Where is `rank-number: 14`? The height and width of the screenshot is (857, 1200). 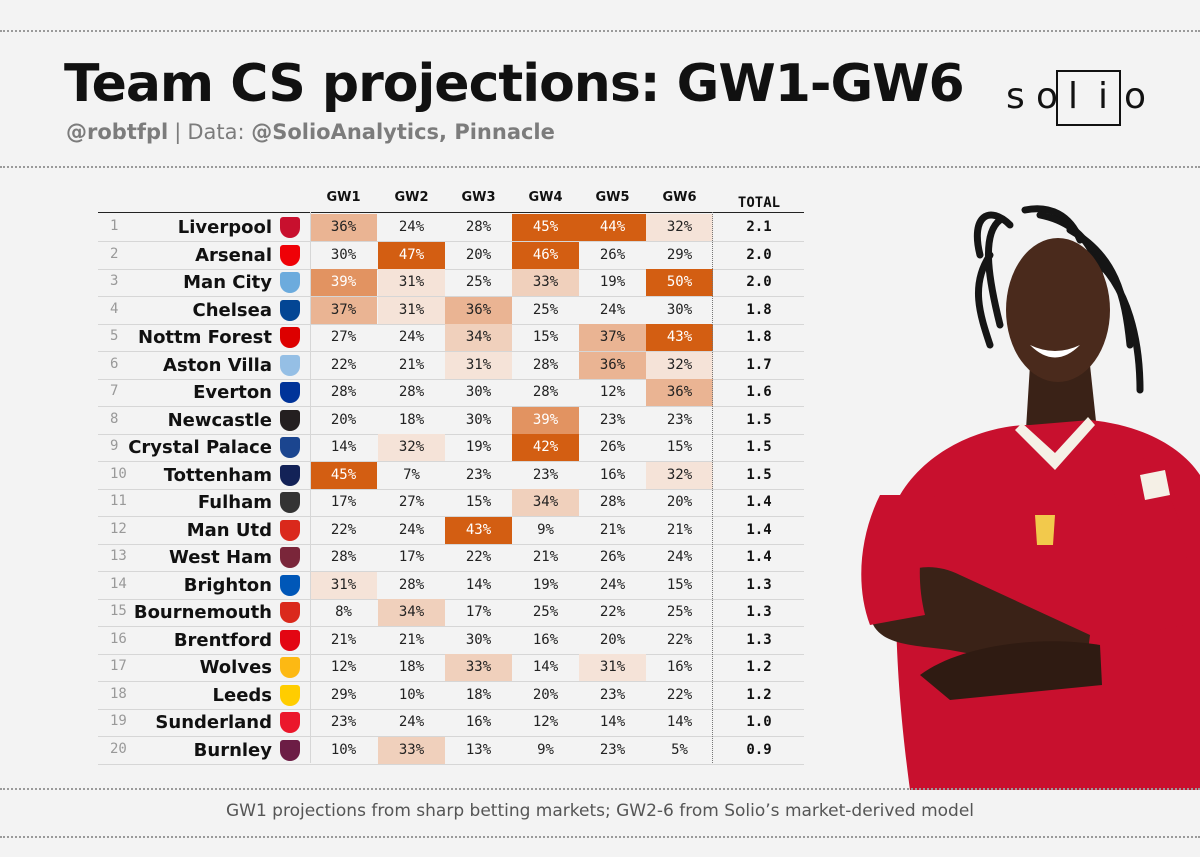 rank-number: 14 is located at coordinates (118, 583).